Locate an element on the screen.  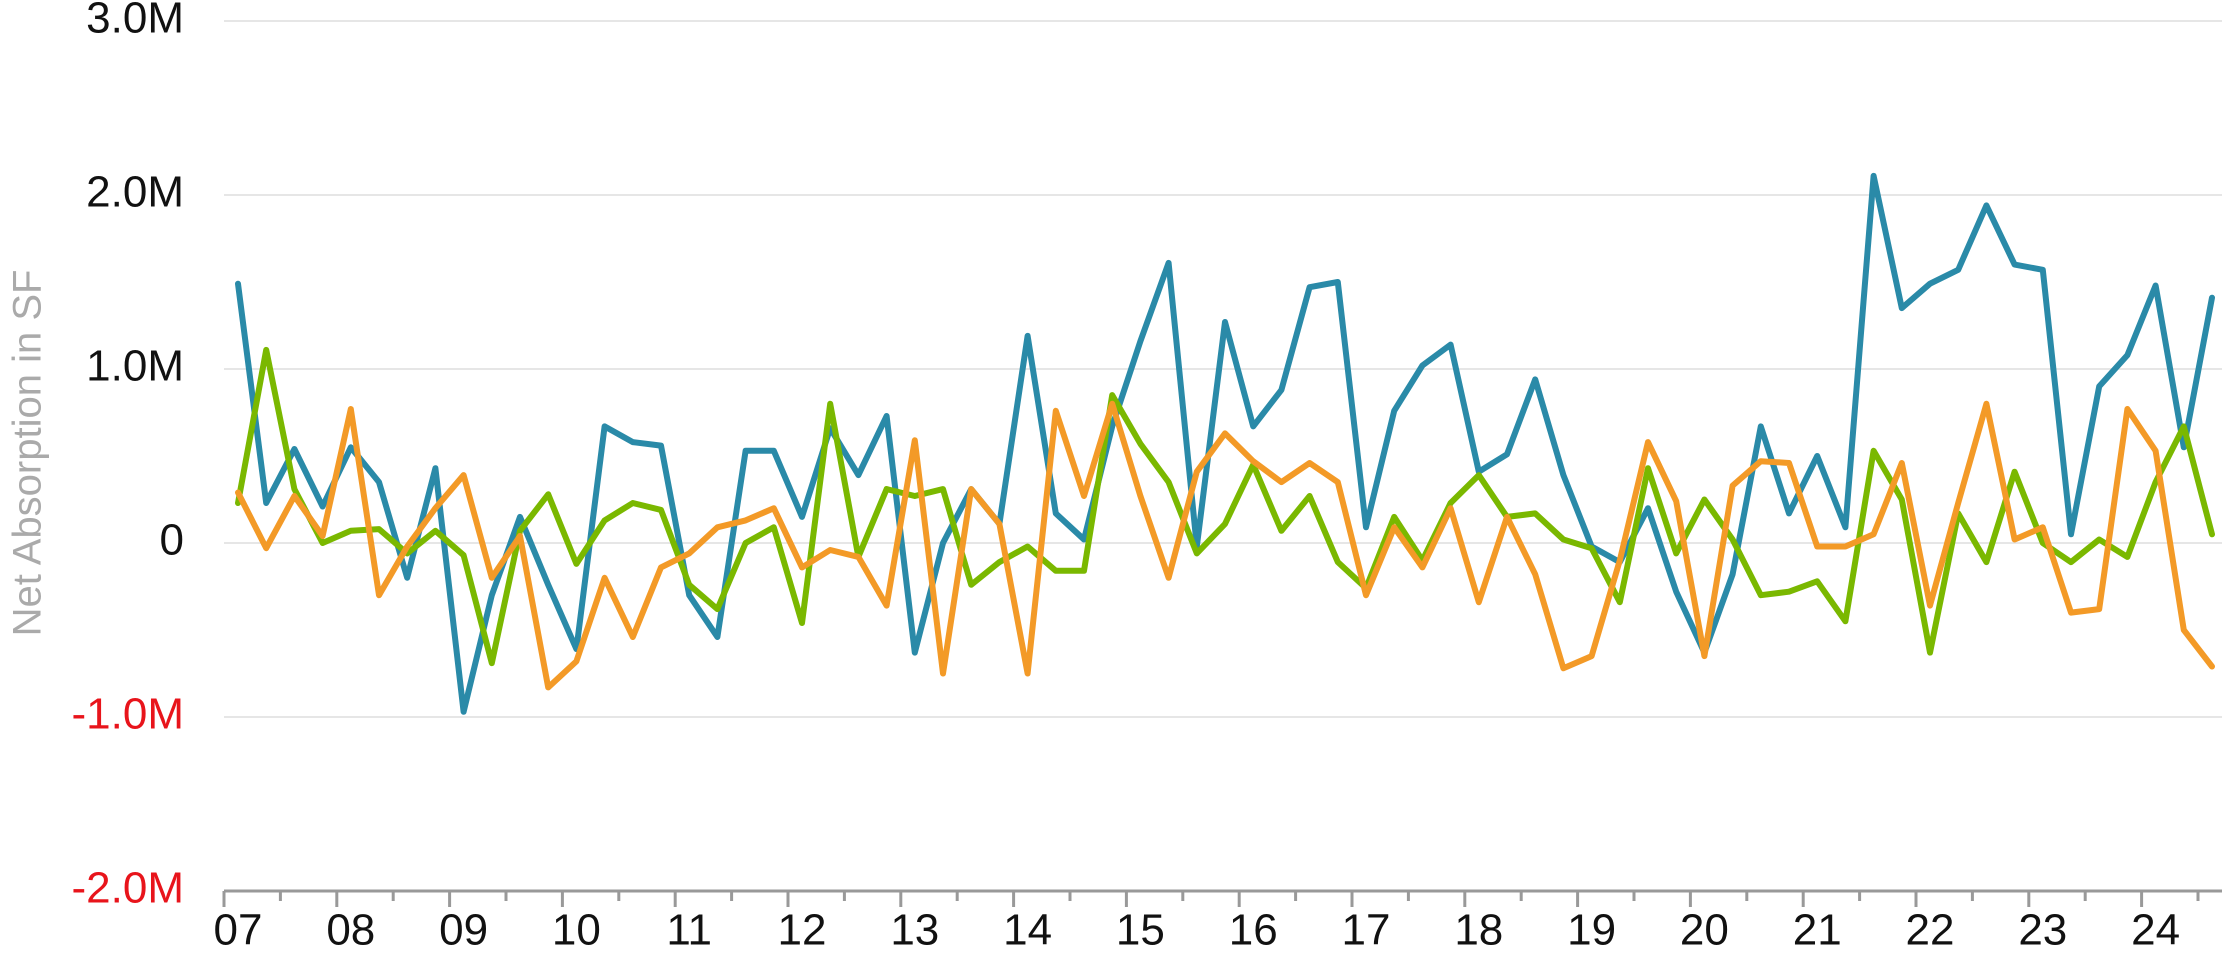
y-tick-label: 2.0M is located at coordinates (135, 192).